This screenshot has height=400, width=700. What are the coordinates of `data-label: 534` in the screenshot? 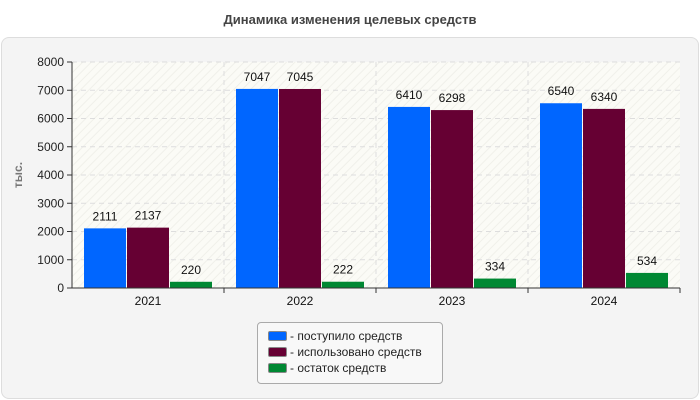 It's located at (647, 261).